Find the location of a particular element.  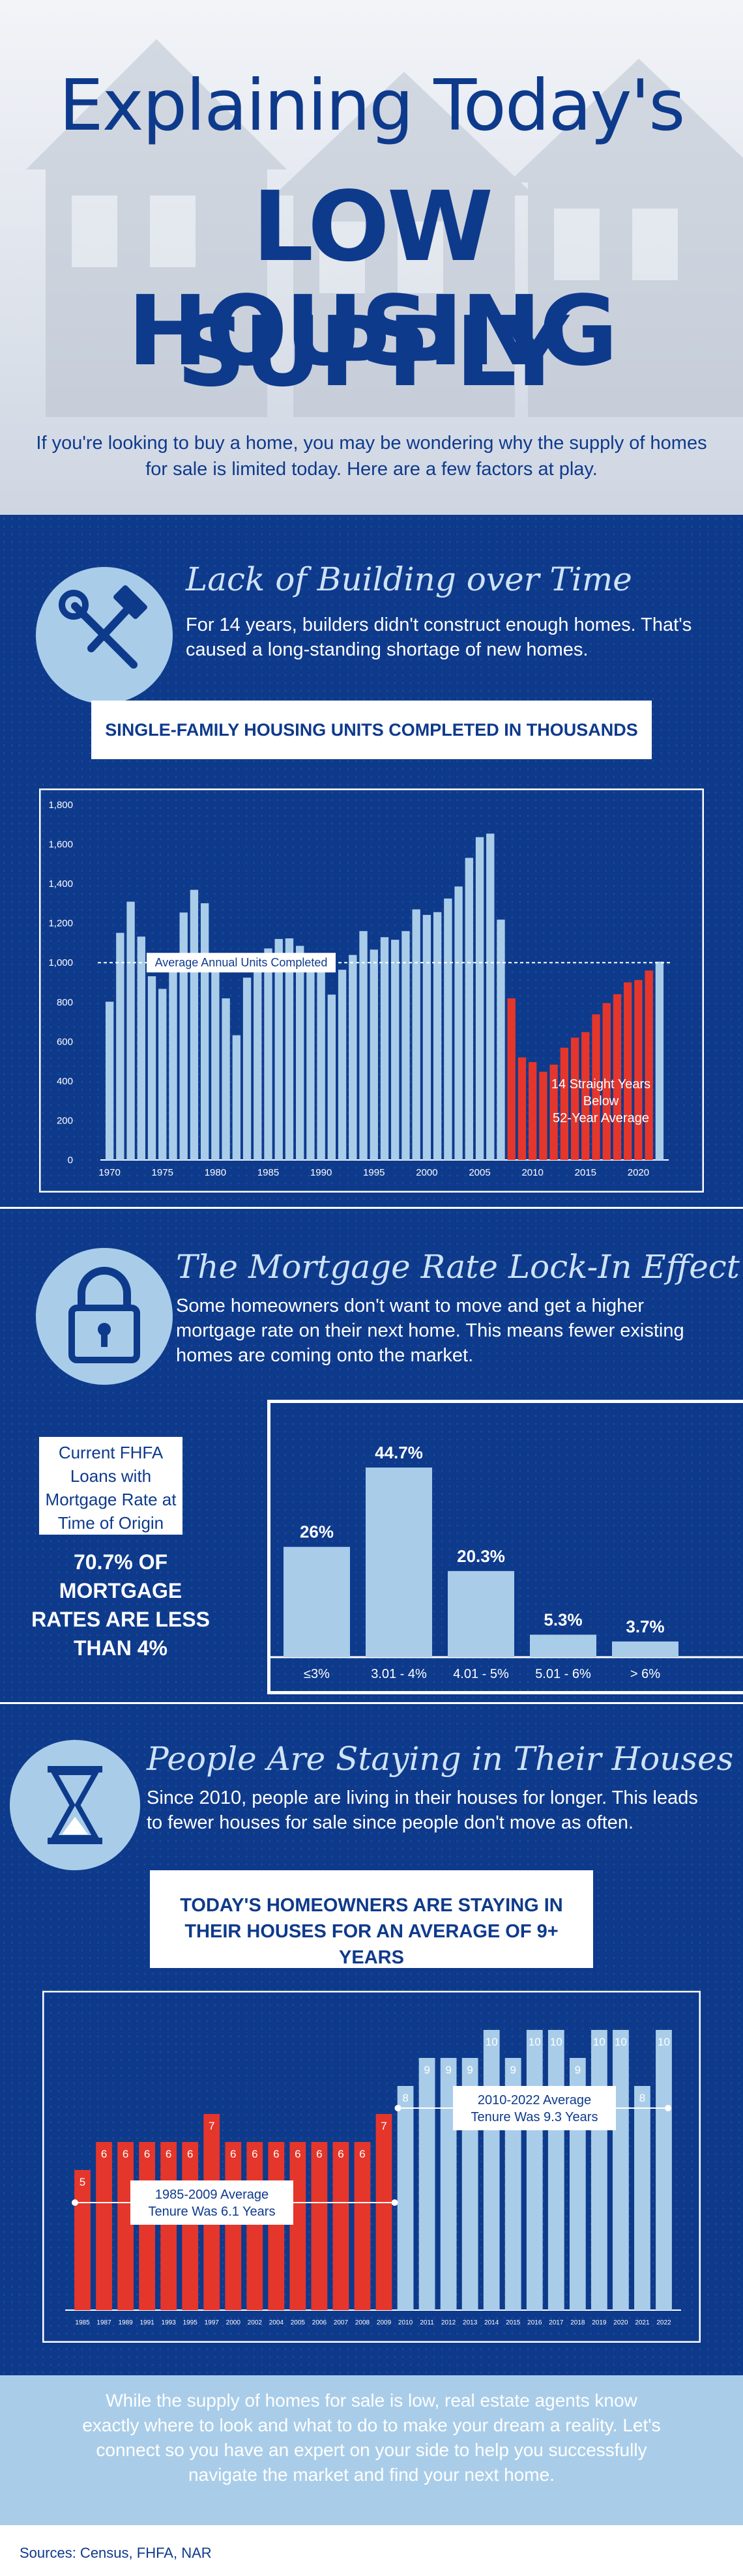

tenure-bar-2020 is located at coordinates (621, 2170).